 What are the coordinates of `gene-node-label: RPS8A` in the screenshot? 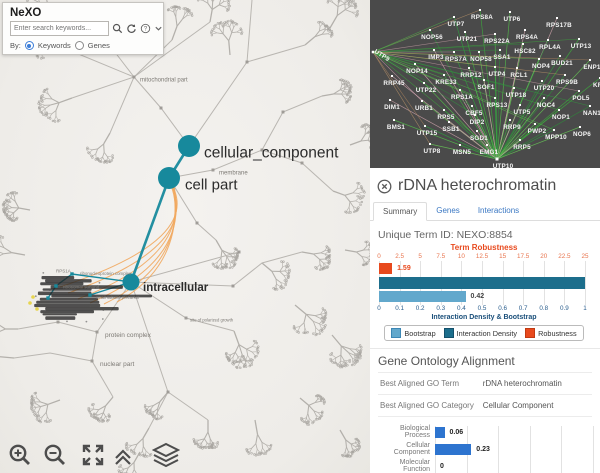 It's located at (482, 17).